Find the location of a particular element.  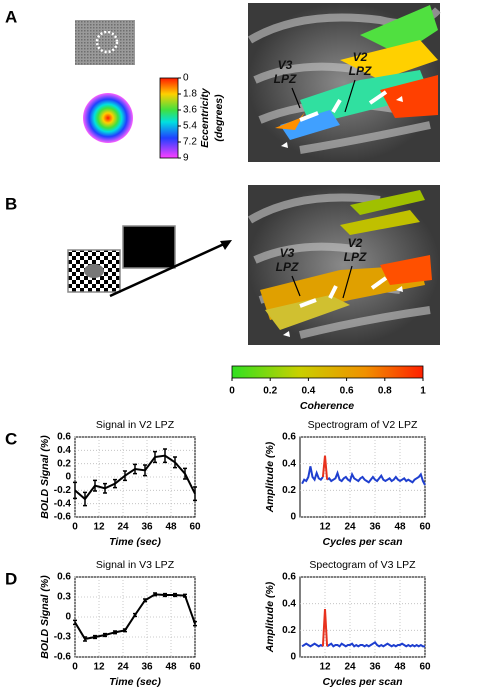

annotation-text: V3 is located at coordinates (287, 253).